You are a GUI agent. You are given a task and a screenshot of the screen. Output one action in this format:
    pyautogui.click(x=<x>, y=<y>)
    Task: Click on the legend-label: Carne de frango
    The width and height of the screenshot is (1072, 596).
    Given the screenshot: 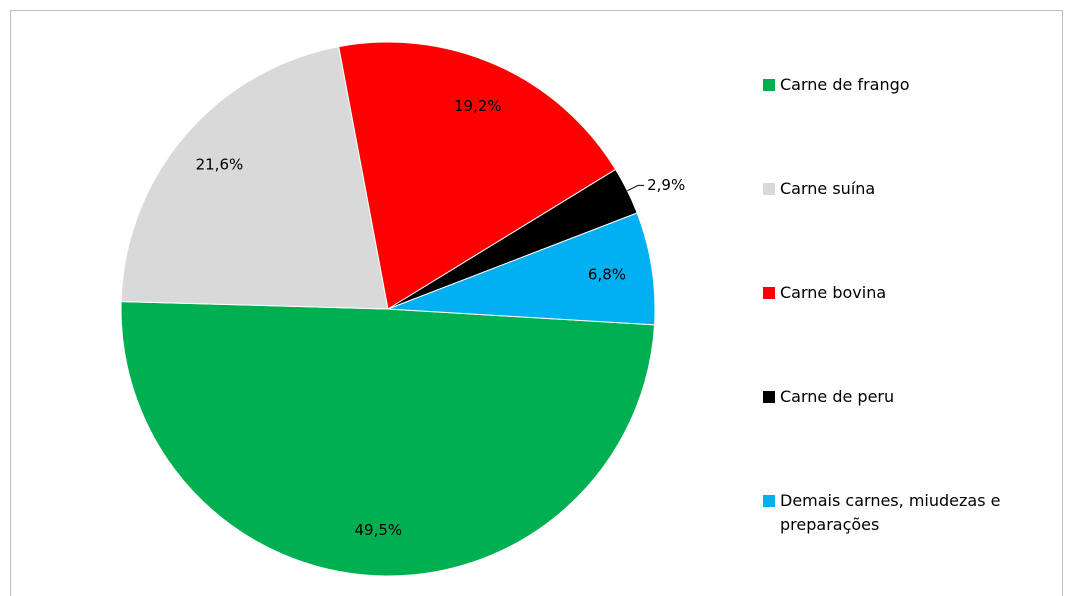 What is the action you would take?
    pyautogui.click(x=845, y=84)
    